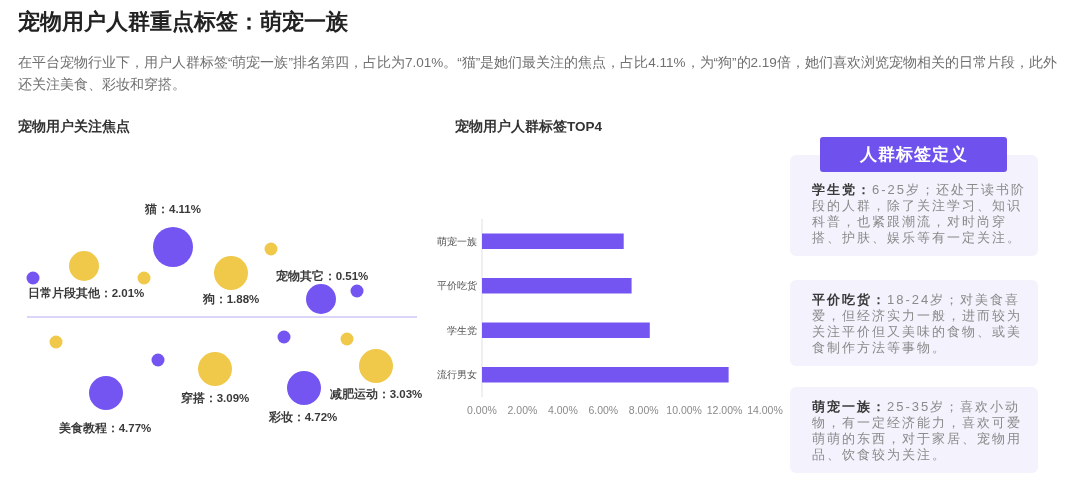 Image resolution: width=1080 pixels, height=500 pixels. I want to click on text: 人群标签定义, so click(913, 154).